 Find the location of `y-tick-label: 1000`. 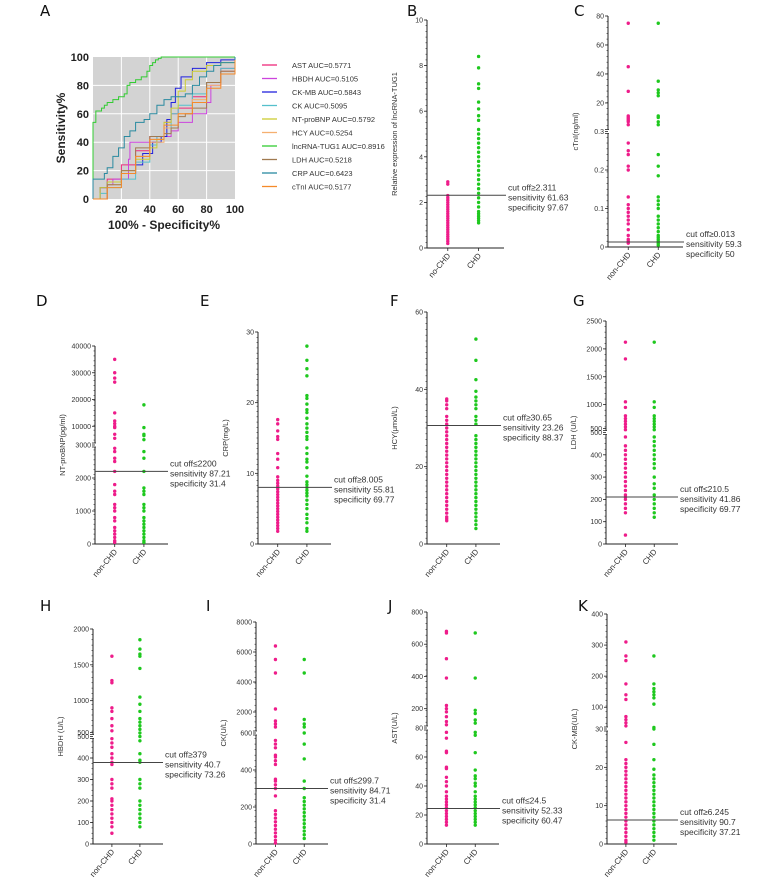

y-tick-label: 1000 is located at coordinates (81, 701).